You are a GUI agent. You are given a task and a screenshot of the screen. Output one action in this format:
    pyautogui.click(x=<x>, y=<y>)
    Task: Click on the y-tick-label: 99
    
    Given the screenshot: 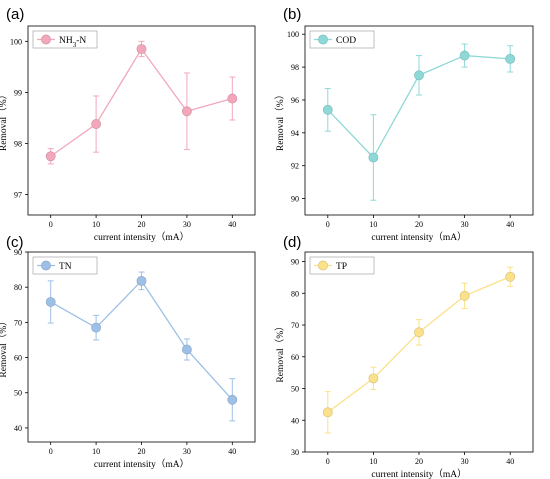 What is the action you would take?
    pyautogui.click(x=18, y=92)
    